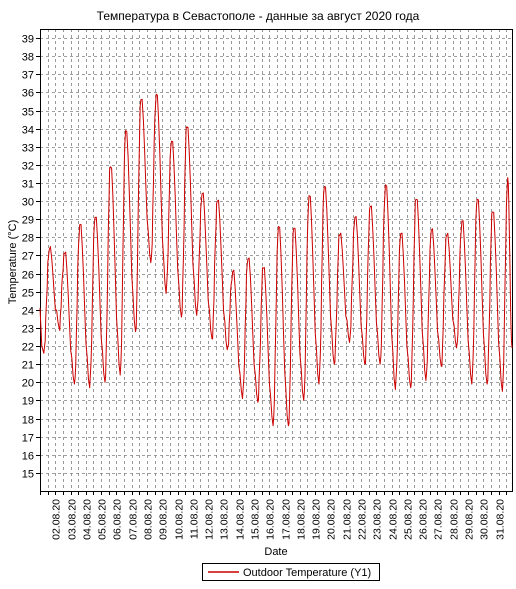  I want to click on x-tick-label: 20.08.20, so click(332, 519).